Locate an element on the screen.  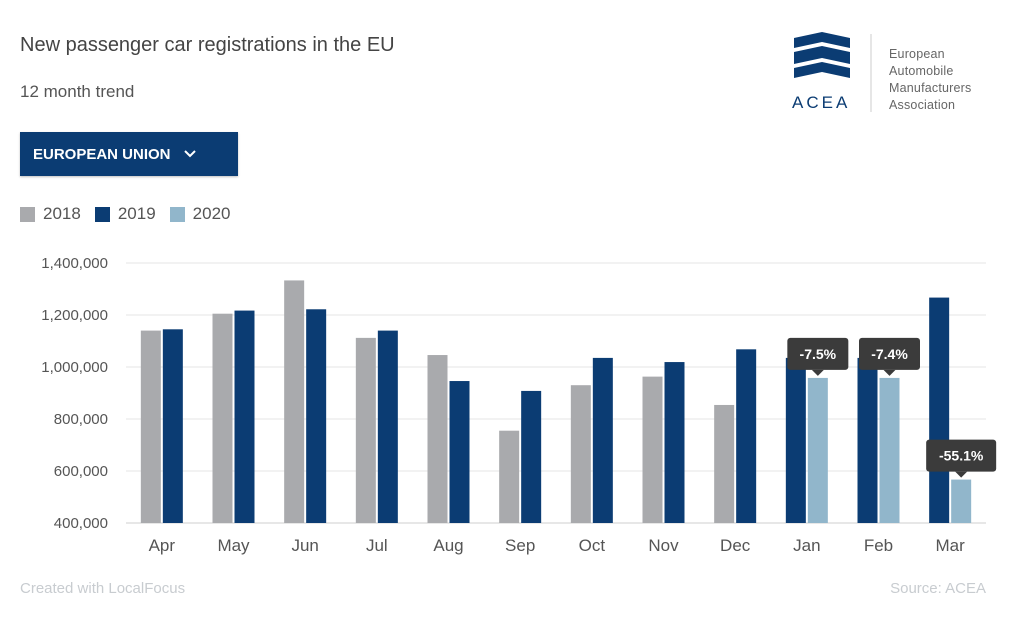
legend-item-2018: 2018 is located at coordinates (50, 214).